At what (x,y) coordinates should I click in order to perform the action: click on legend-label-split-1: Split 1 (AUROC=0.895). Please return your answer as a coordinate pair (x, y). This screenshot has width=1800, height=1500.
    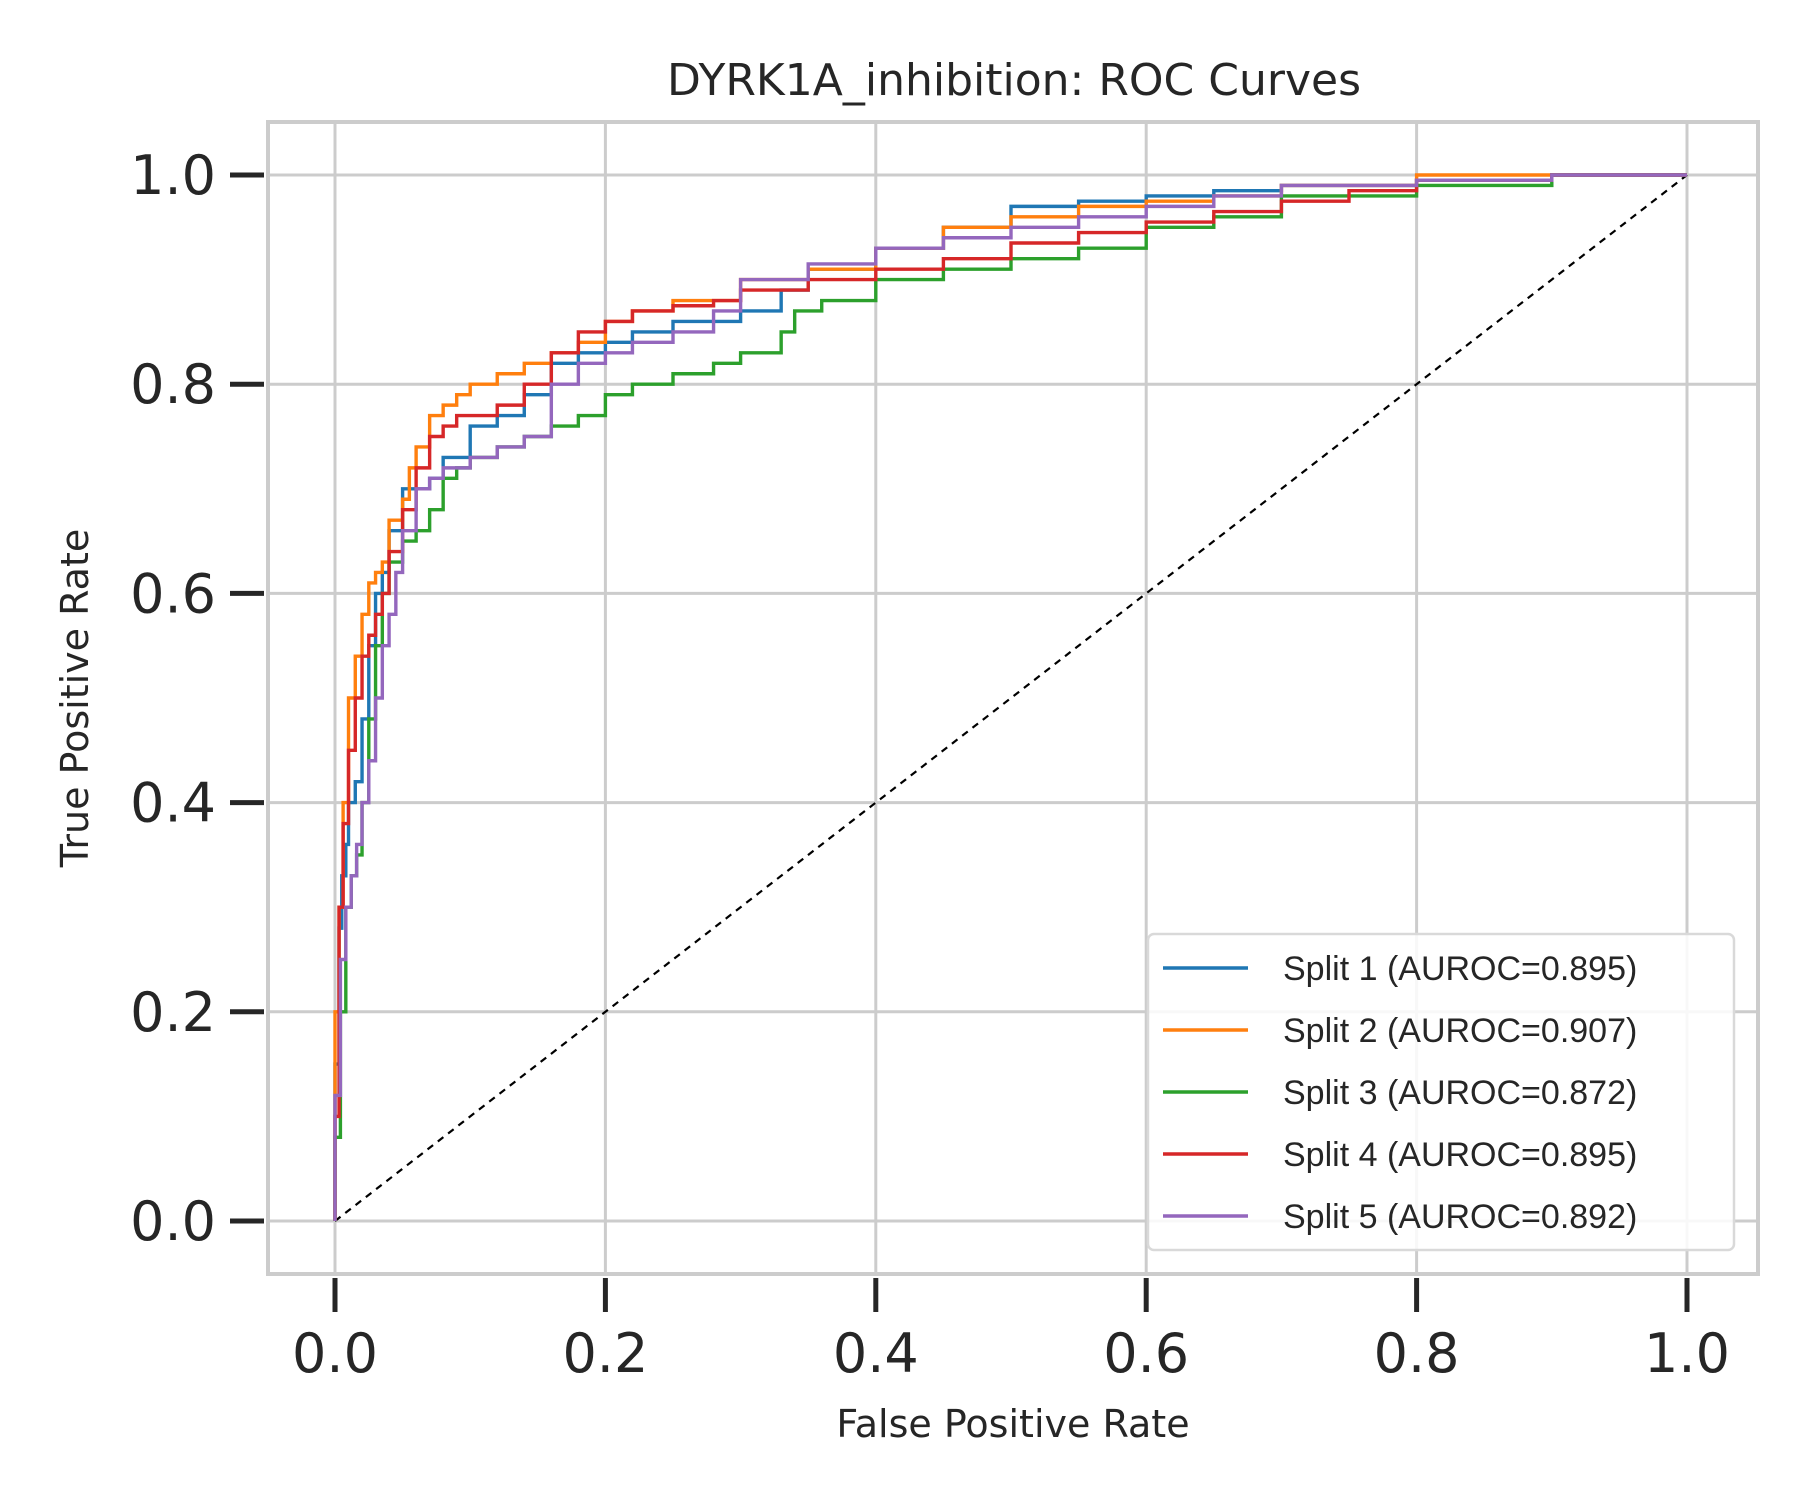
    Looking at the image, I should click on (1460, 969).